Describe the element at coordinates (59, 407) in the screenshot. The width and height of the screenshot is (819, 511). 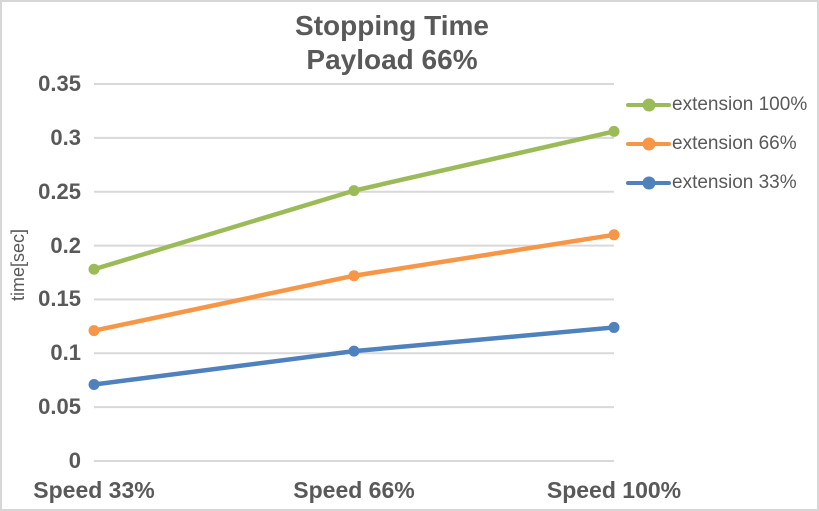
I see `y-tick-label: 0.05` at that location.